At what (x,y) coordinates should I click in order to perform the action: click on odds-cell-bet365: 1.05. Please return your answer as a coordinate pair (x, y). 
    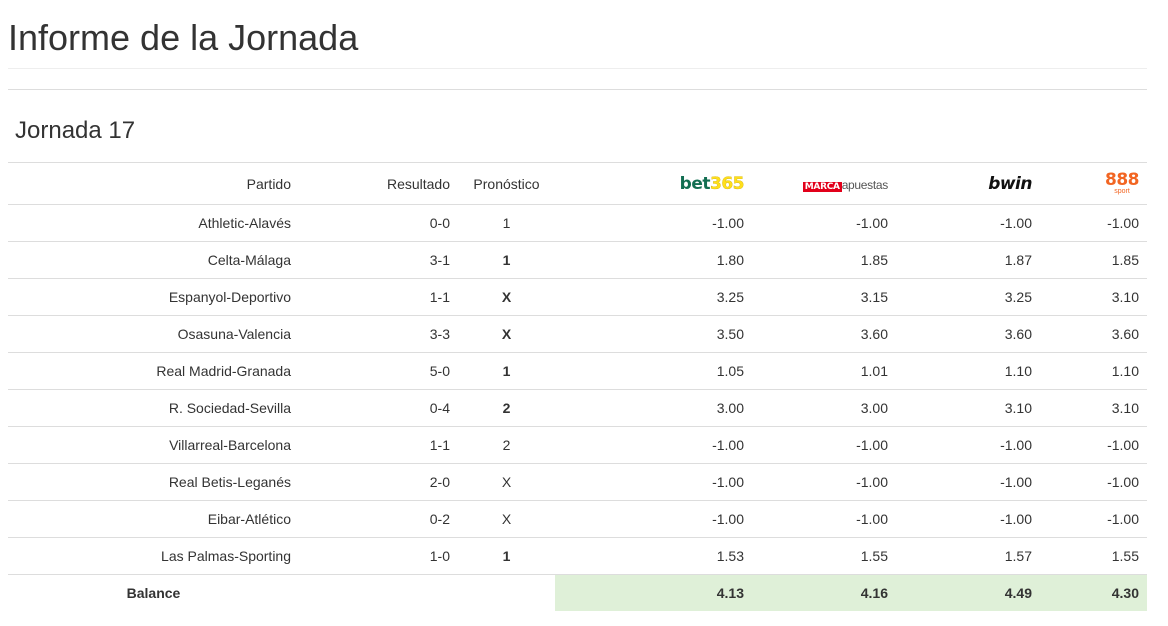
    Looking at the image, I should click on (653, 371).